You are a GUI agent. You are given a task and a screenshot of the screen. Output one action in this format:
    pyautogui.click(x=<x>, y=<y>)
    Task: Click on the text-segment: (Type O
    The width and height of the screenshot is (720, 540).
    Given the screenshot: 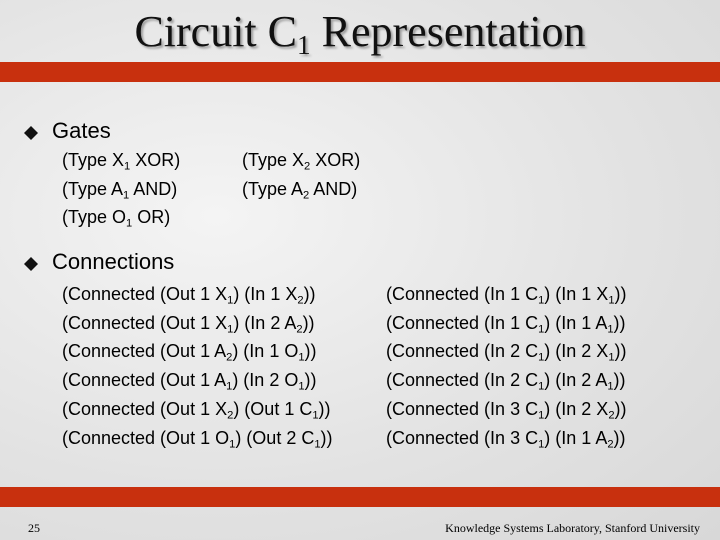 What is the action you would take?
    pyautogui.click(x=94, y=217)
    